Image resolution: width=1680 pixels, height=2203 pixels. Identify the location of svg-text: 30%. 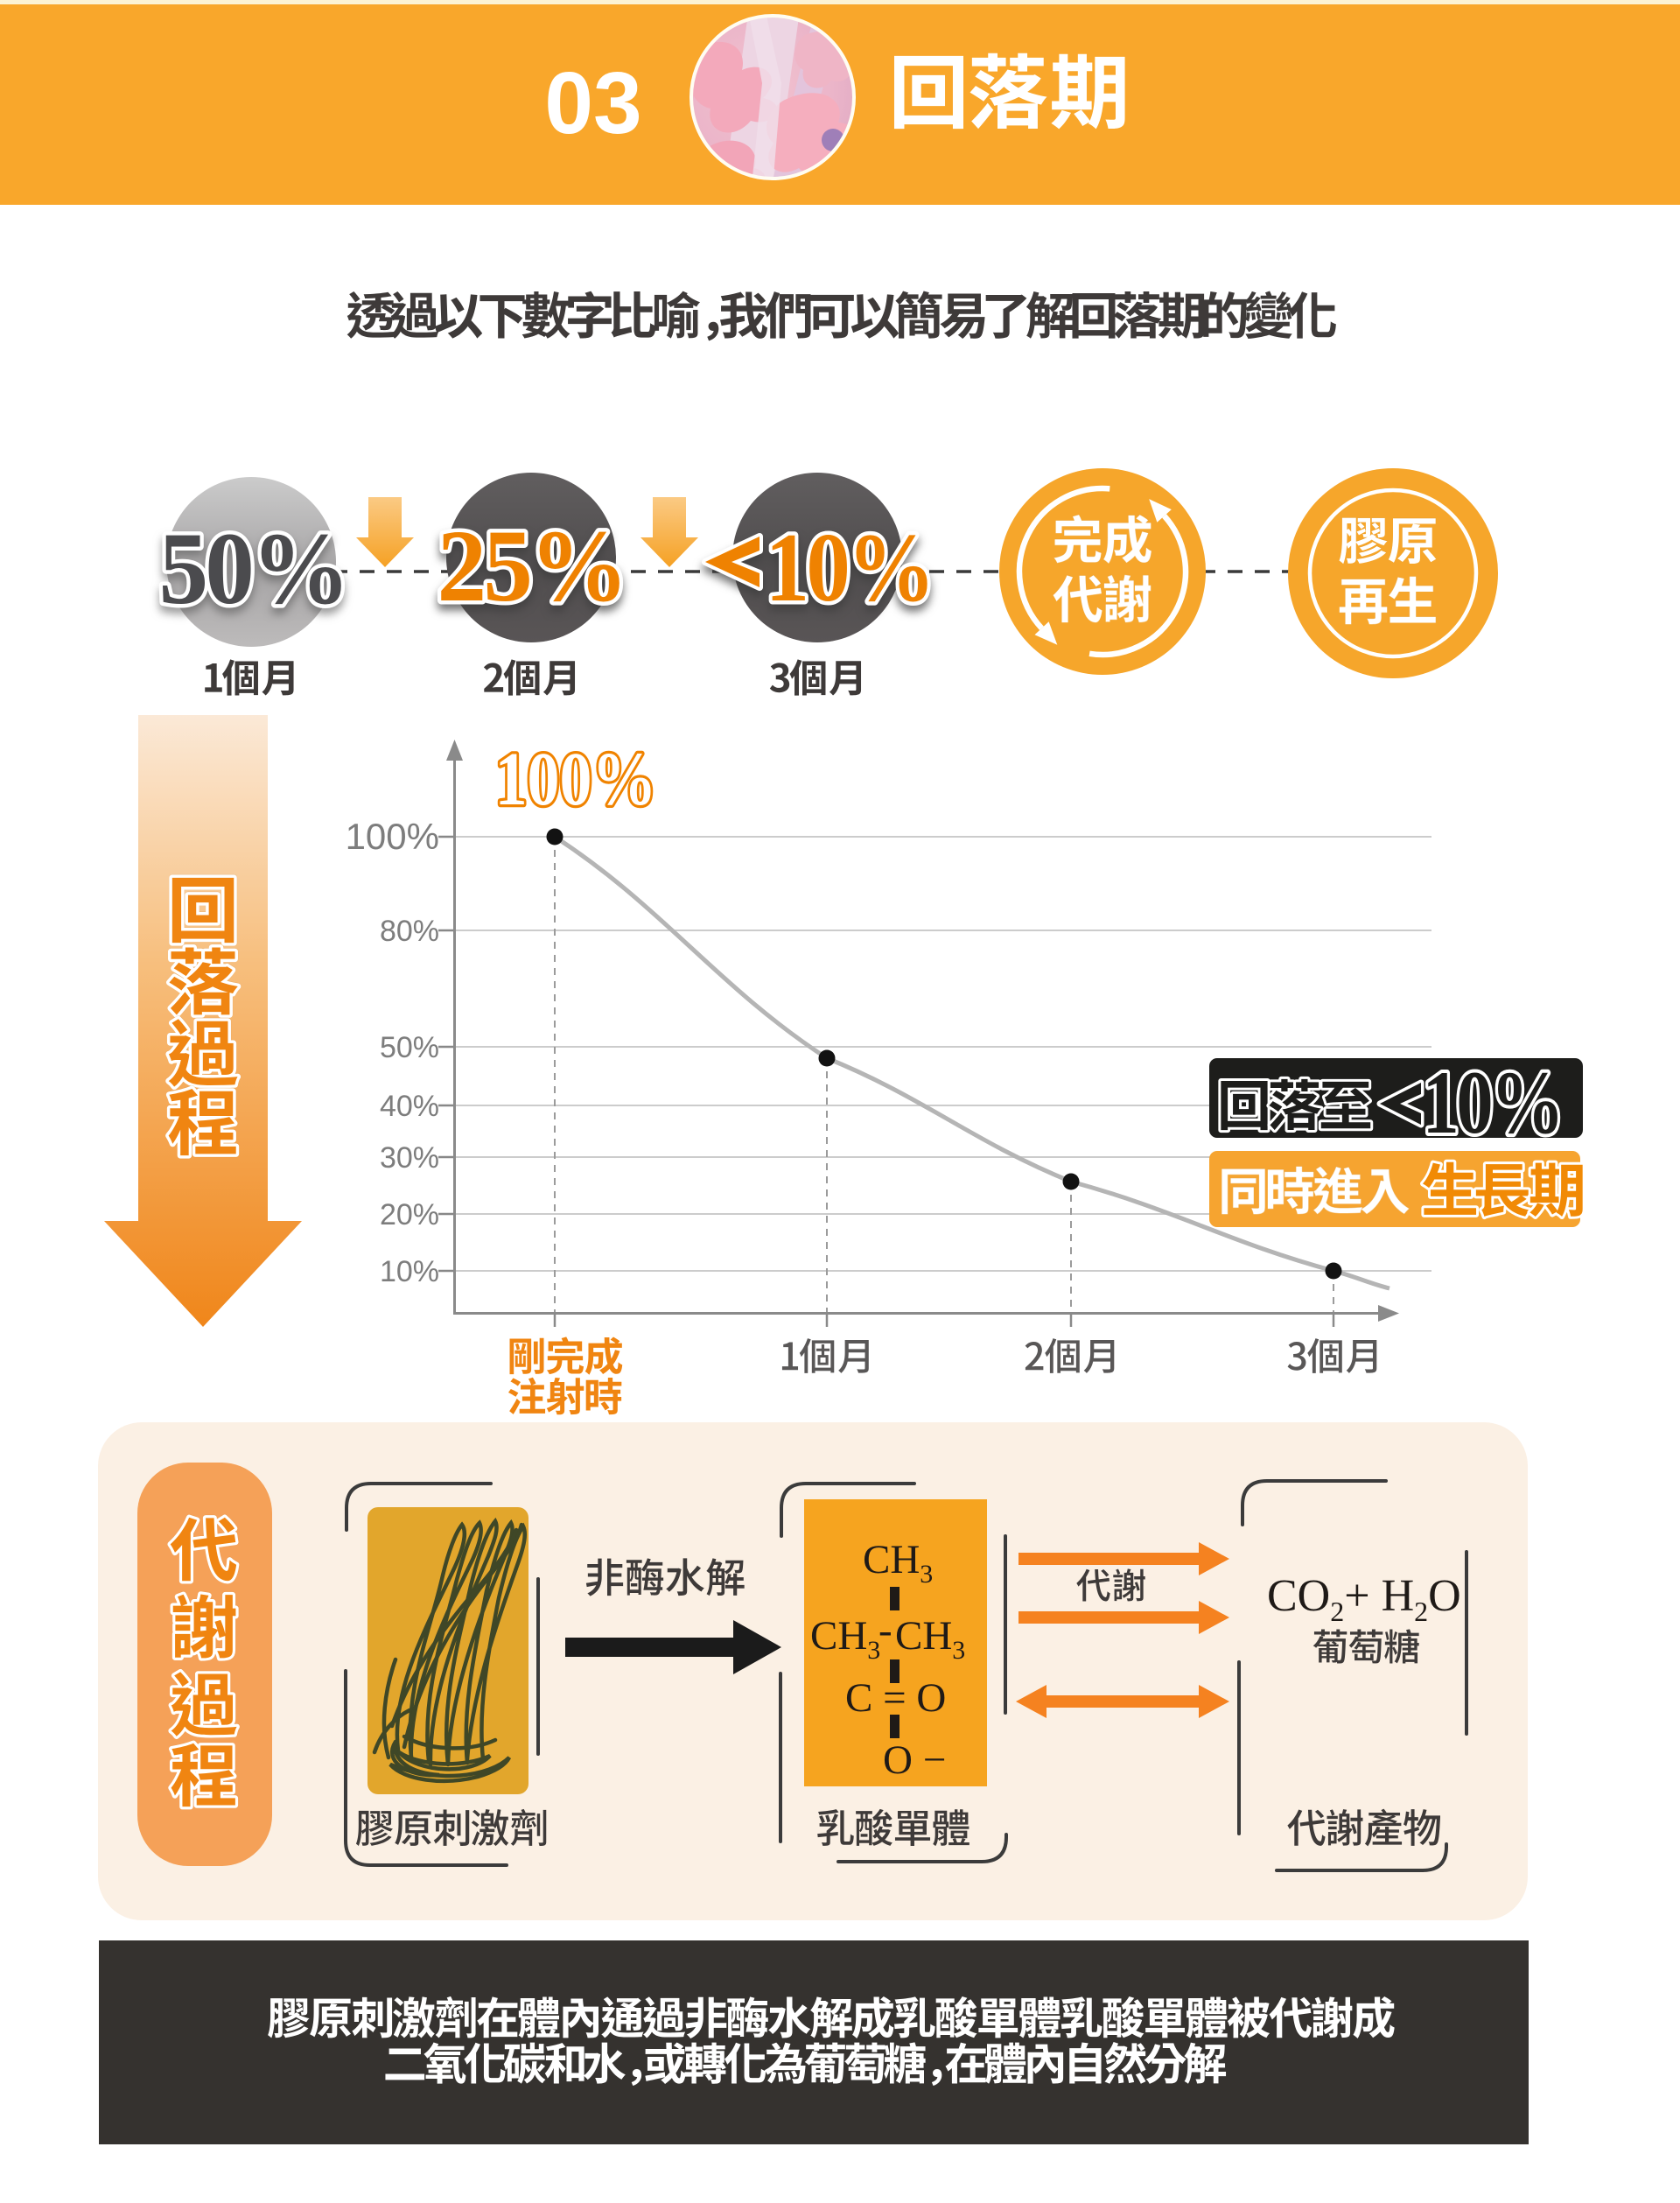
(409, 1158).